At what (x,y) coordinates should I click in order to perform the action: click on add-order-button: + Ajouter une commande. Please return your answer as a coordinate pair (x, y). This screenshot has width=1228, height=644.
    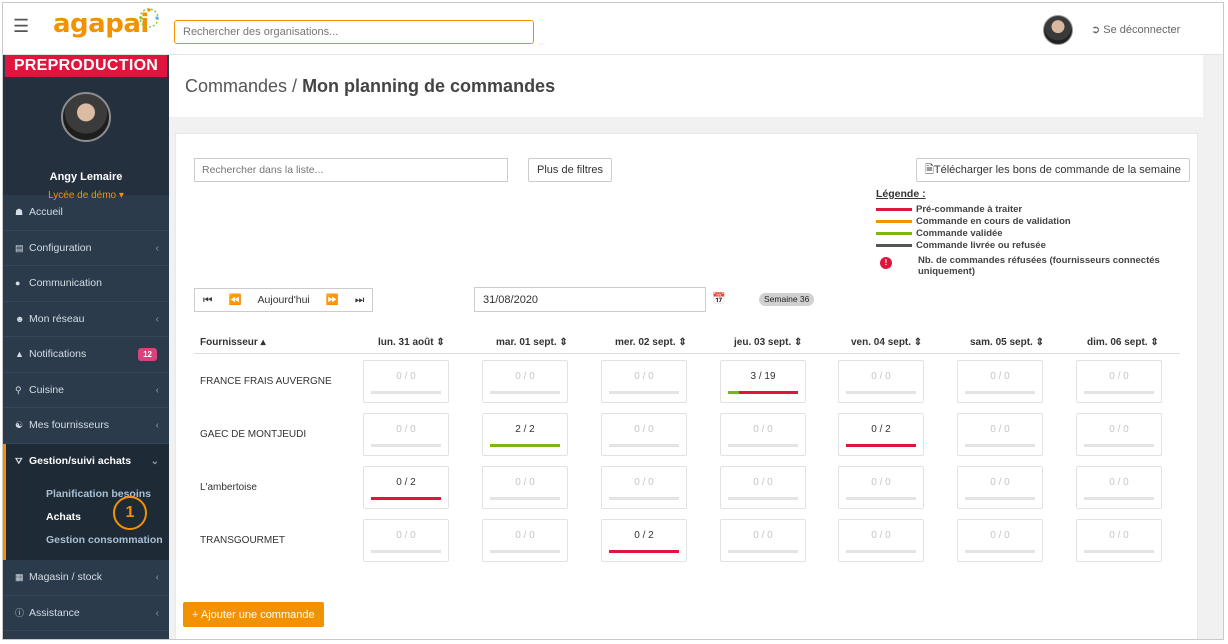
    Looking at the image, I should click on (253, 614).